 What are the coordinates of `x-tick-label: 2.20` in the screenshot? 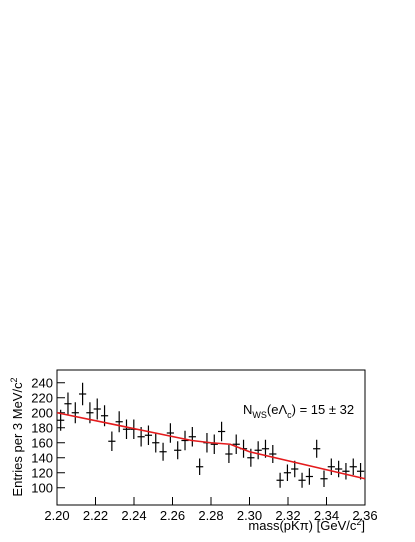 It's located at (56, 515).